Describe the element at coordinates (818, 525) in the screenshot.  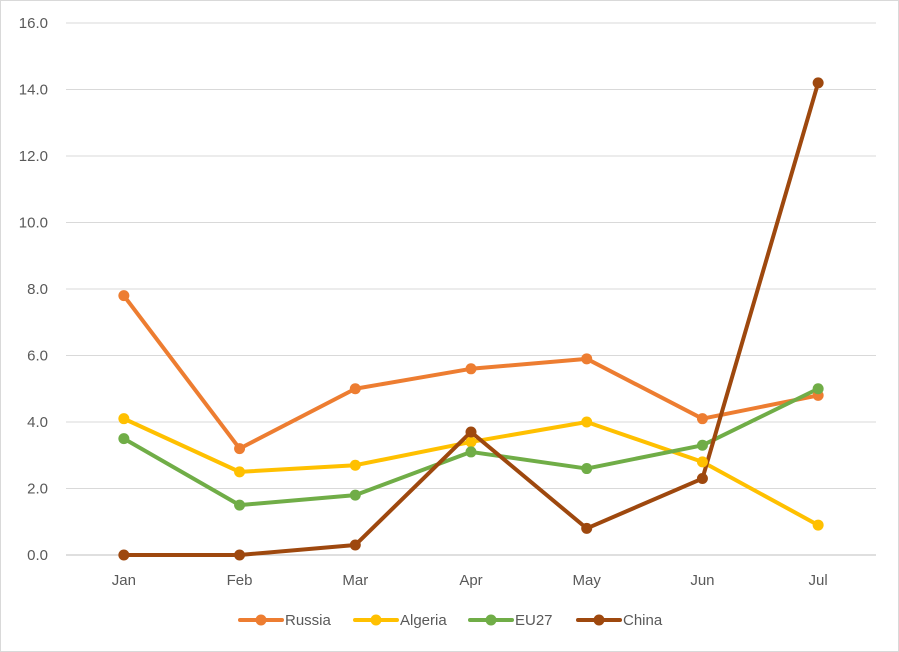
I see `data-point-algeria-jul` at that location.